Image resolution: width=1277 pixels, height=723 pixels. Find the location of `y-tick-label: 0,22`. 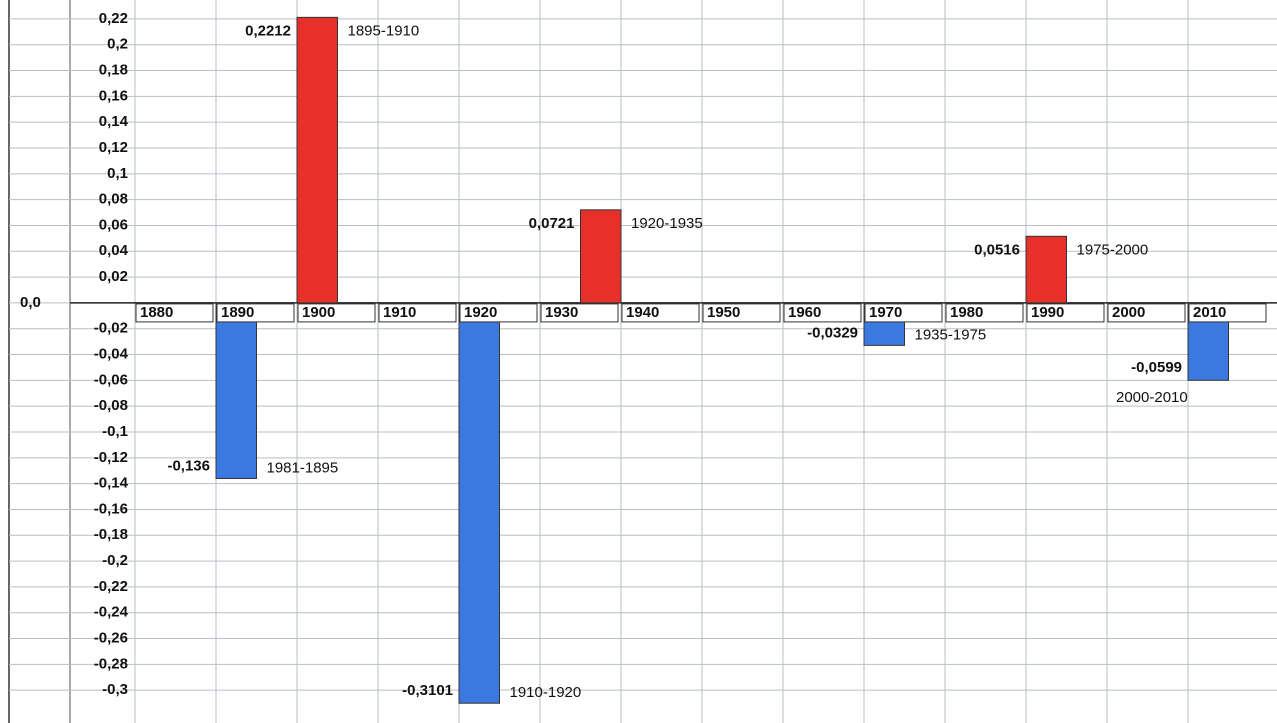

y-tick-label: 0,22 is located at coordinates (113, 18).